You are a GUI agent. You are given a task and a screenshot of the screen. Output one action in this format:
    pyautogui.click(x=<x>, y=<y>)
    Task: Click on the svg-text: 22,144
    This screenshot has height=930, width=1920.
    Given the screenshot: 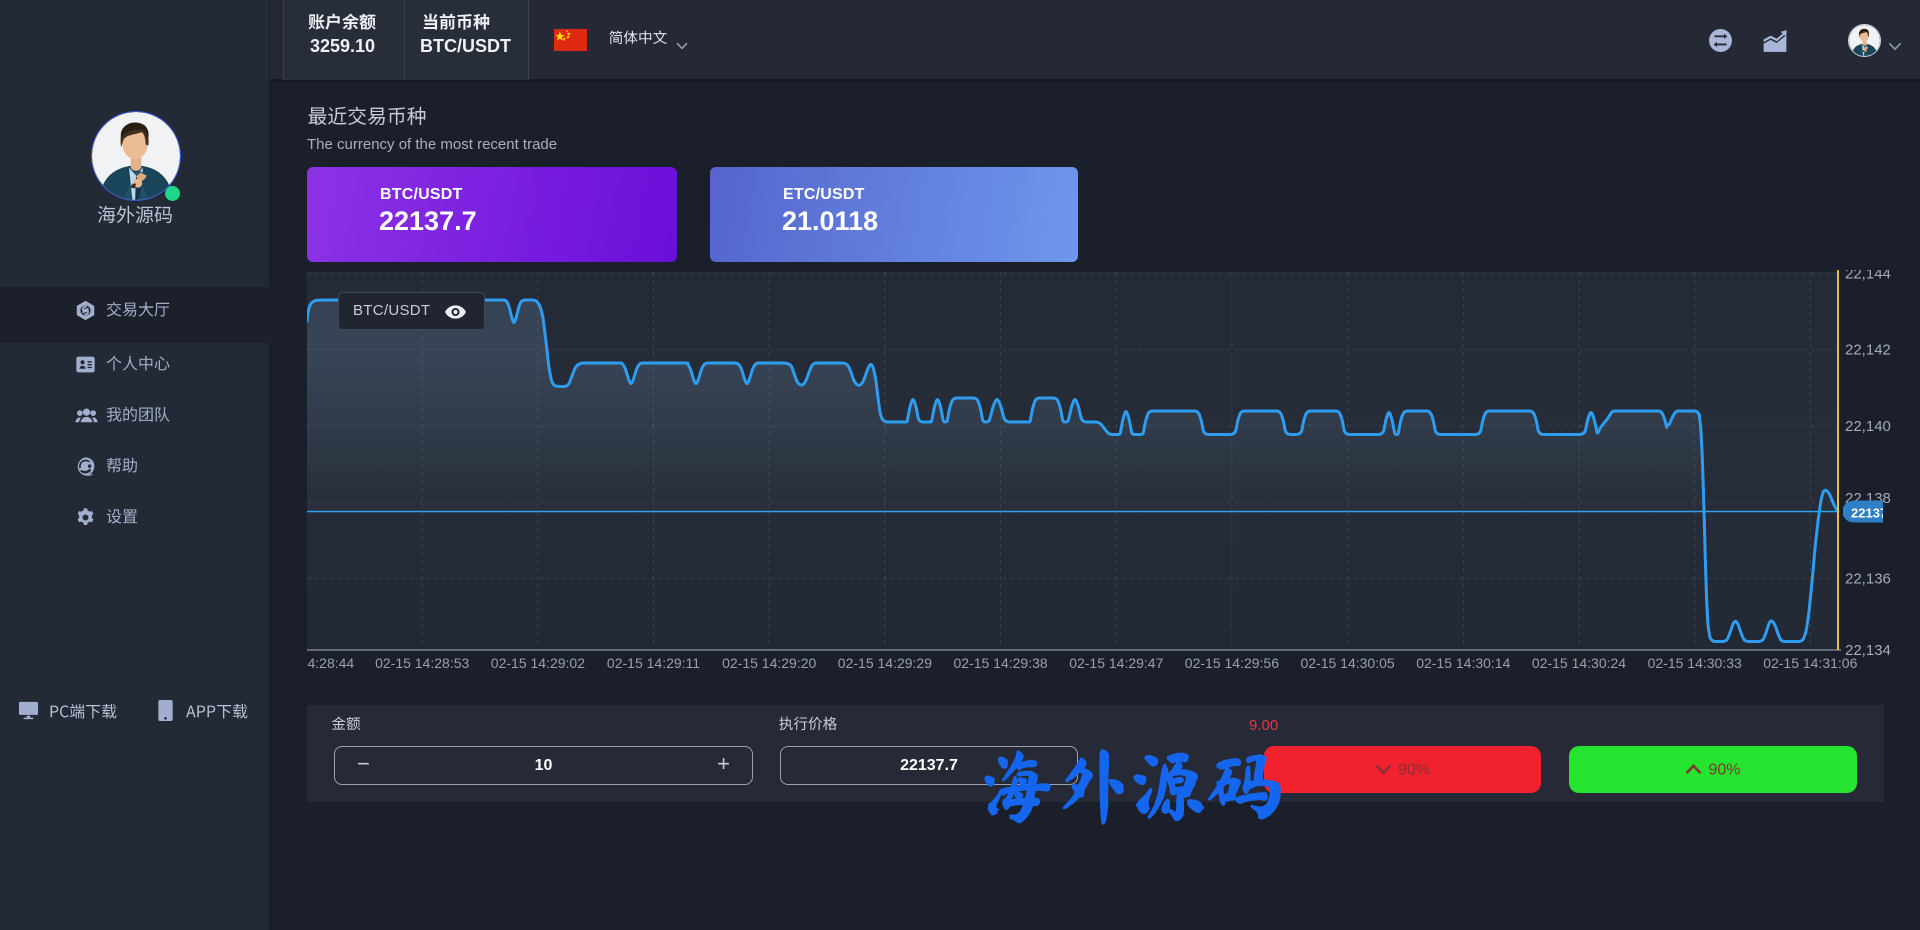 What is the action you would take?
    pyautogui.click(x=1868, y=276)
    